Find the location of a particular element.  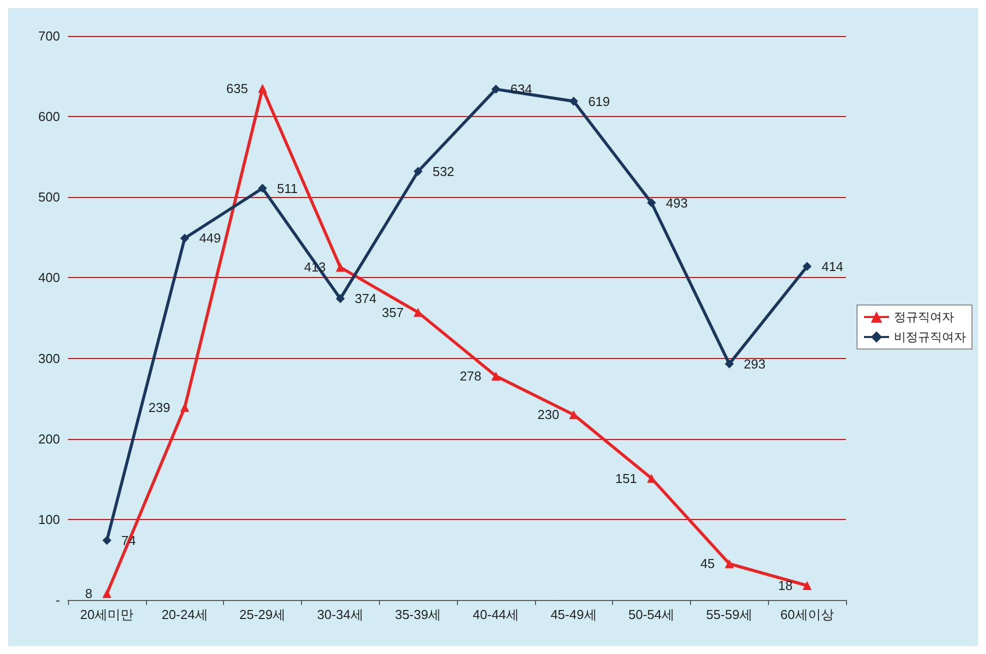

y-tick-label: 400 is located at coordinates (49, 278).